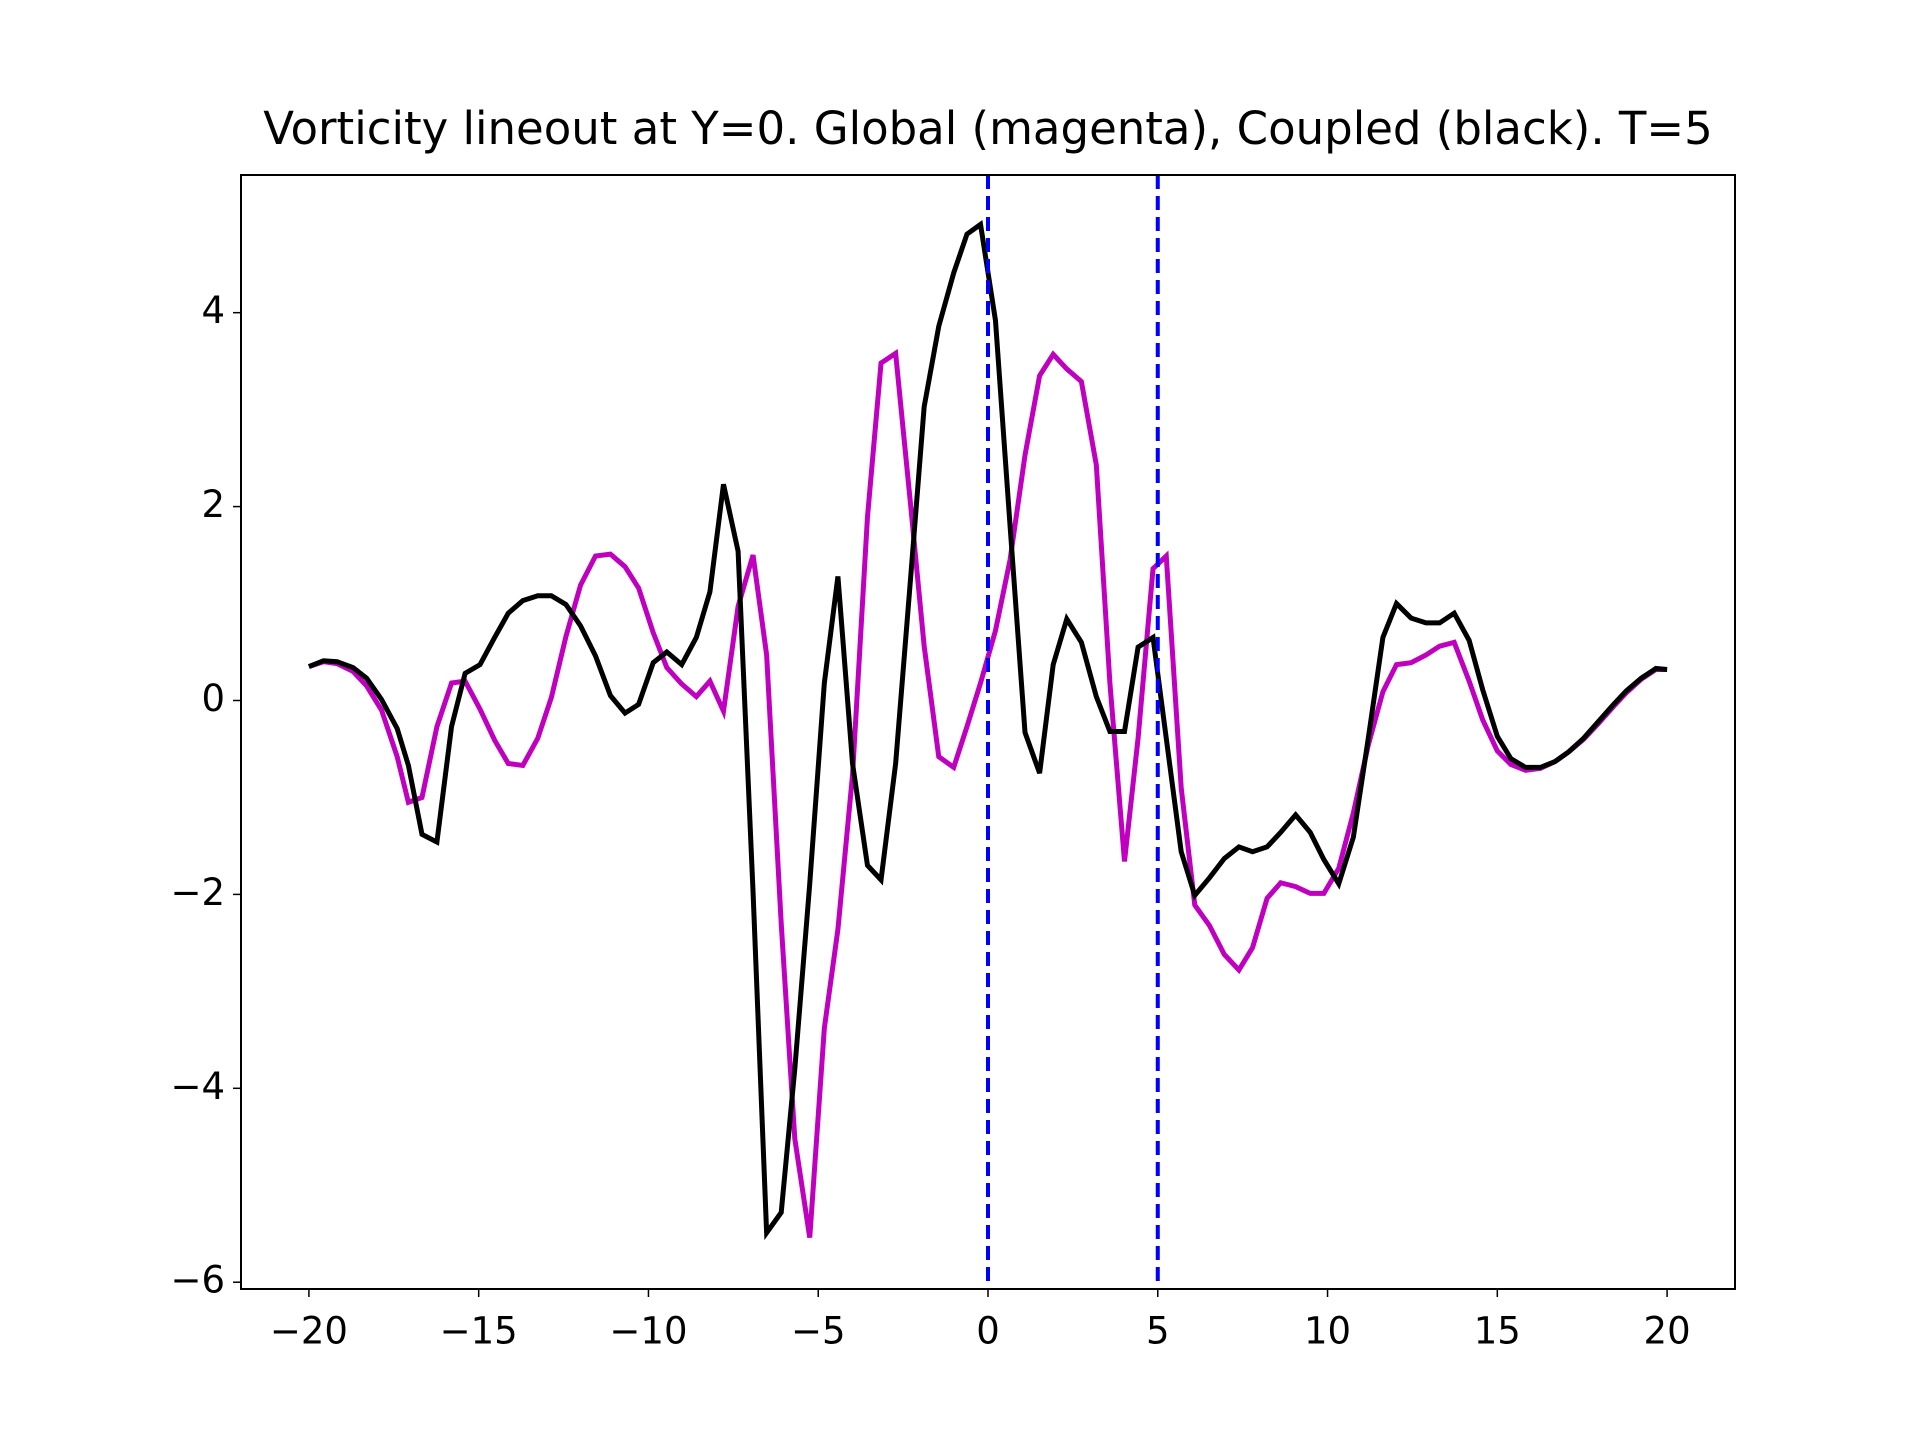  Describe the element at coordinates (213, 310) in the screenshot. I see `y-tick-label: 4` at that location.